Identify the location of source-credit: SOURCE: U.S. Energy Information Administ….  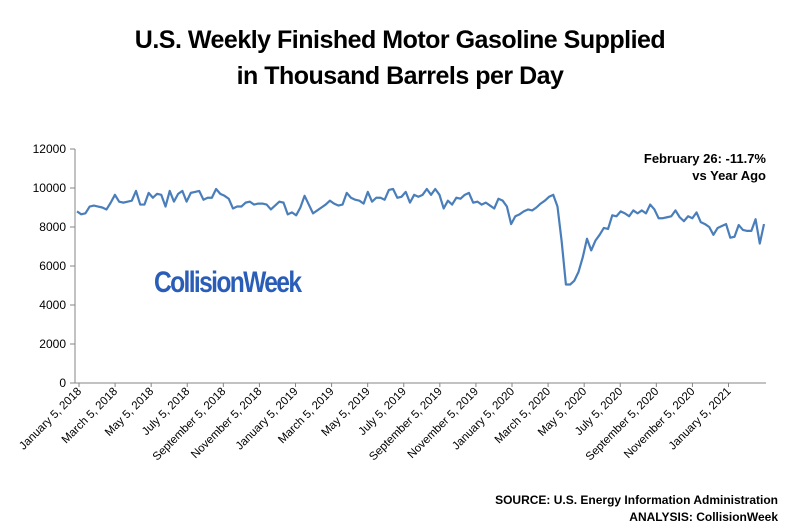
(636, 500).